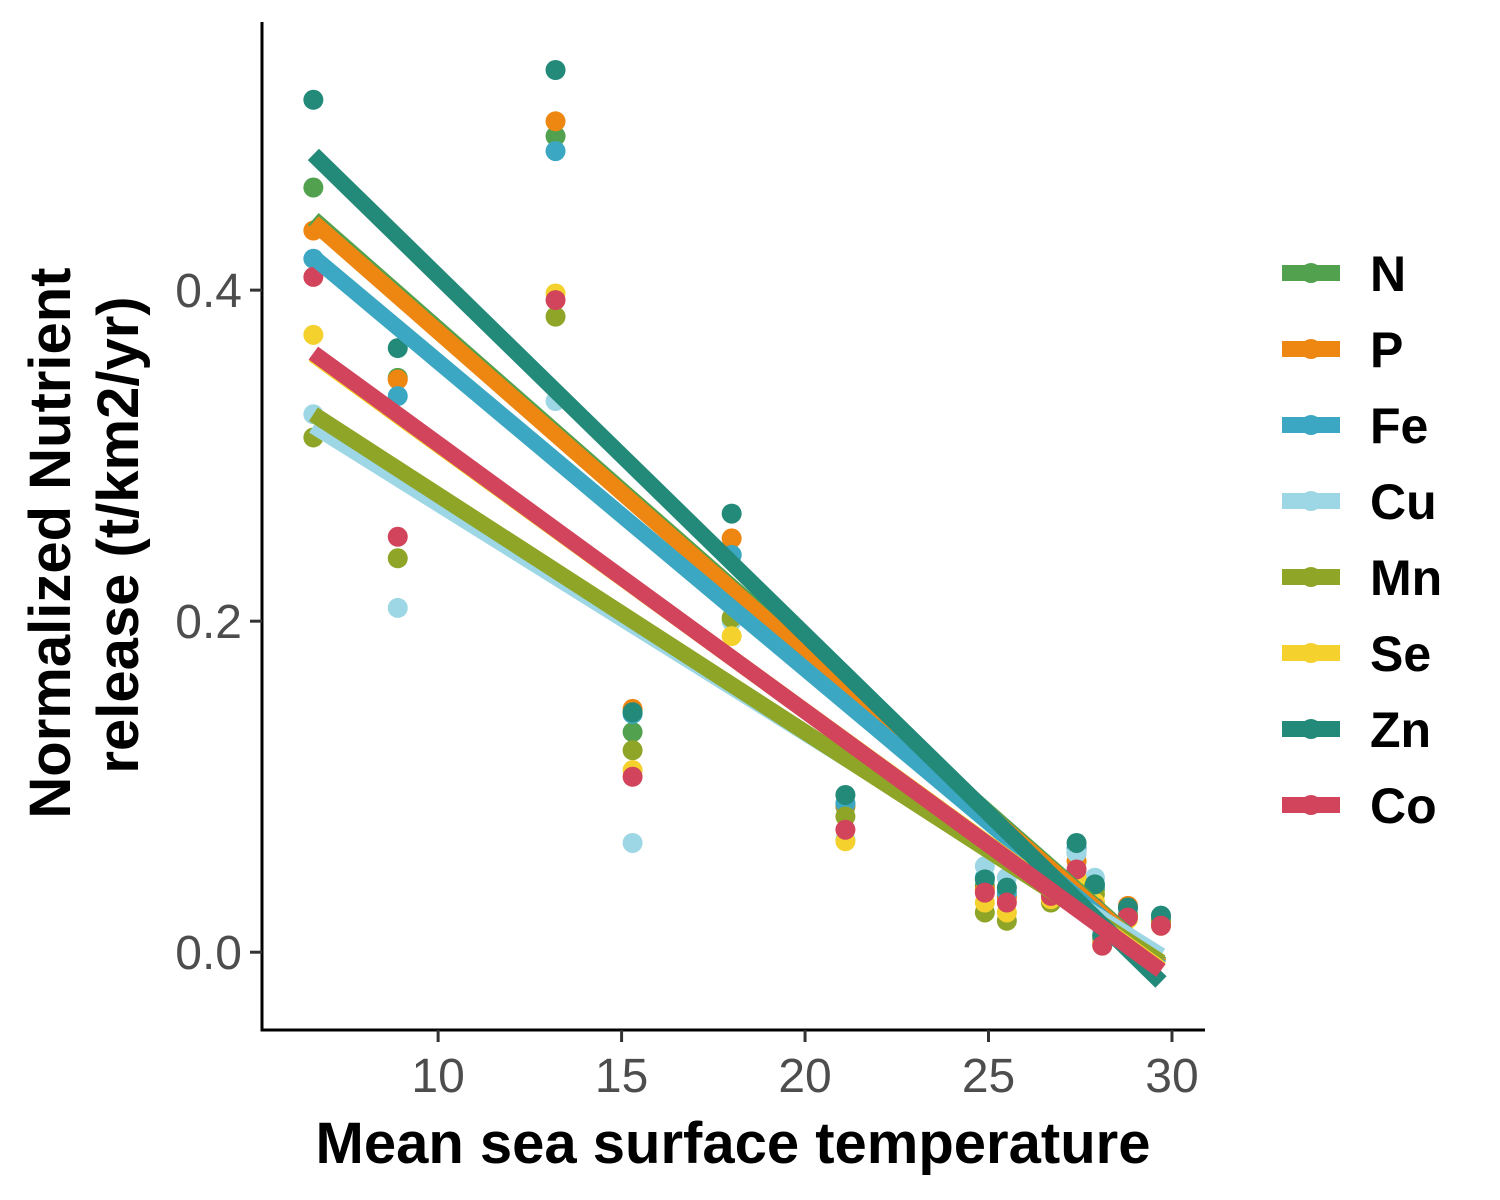 This screenshot has height=1200, width=1500. Describe the element at coordinates (1356, 730) in the screenshot. I see `legend-item-zn: Zn` at that location.